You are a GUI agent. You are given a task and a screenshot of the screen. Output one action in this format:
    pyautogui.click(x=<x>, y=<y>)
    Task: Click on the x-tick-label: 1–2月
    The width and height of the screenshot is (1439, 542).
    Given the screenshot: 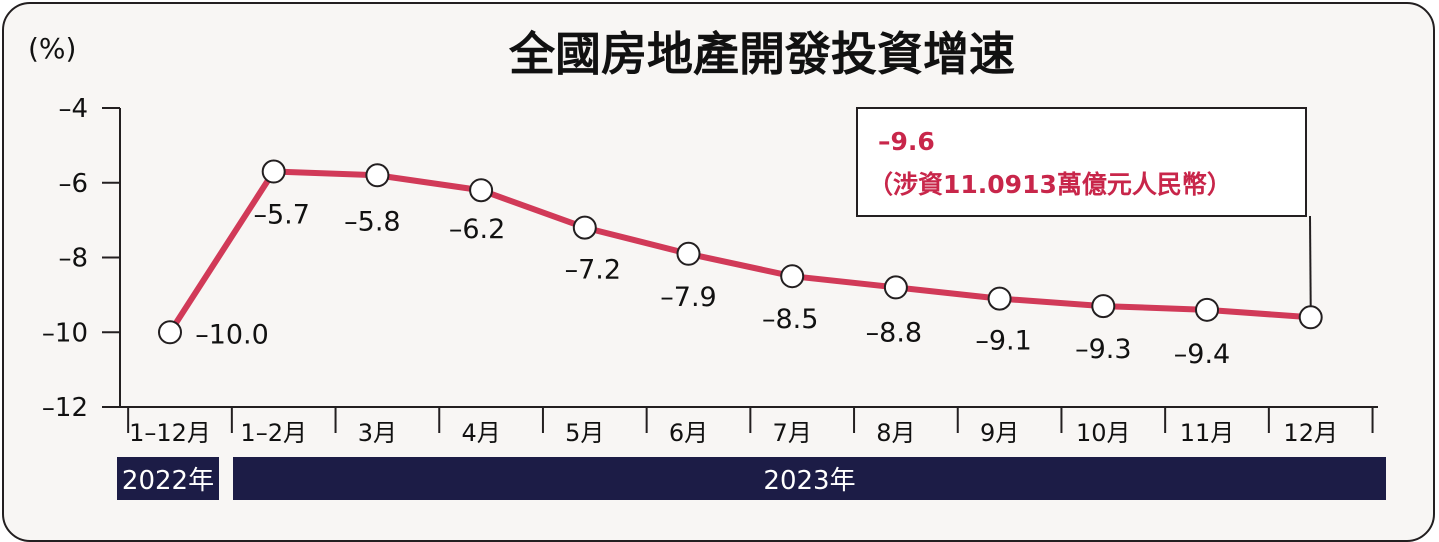 What is the action you would take?
    pyautogui.click(x=273, y=433)
    